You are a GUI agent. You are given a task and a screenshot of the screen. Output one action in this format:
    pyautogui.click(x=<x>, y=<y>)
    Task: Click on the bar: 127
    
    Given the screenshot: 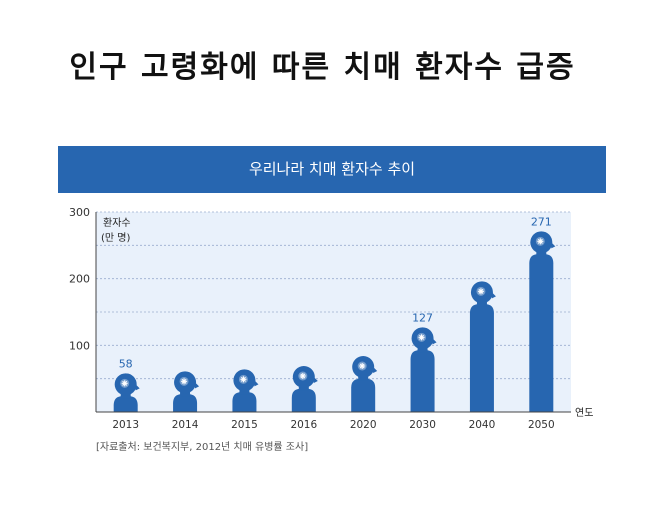 What is the action you would take?
    pyautogui.click(x=423, y=361)
    